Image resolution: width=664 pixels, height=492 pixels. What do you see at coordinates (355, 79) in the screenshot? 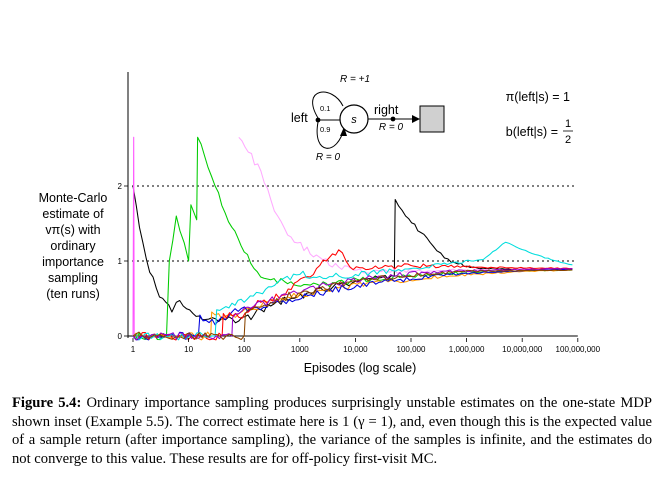
I see `arc-top-label: R = +1` at bounding box center [355, 79].